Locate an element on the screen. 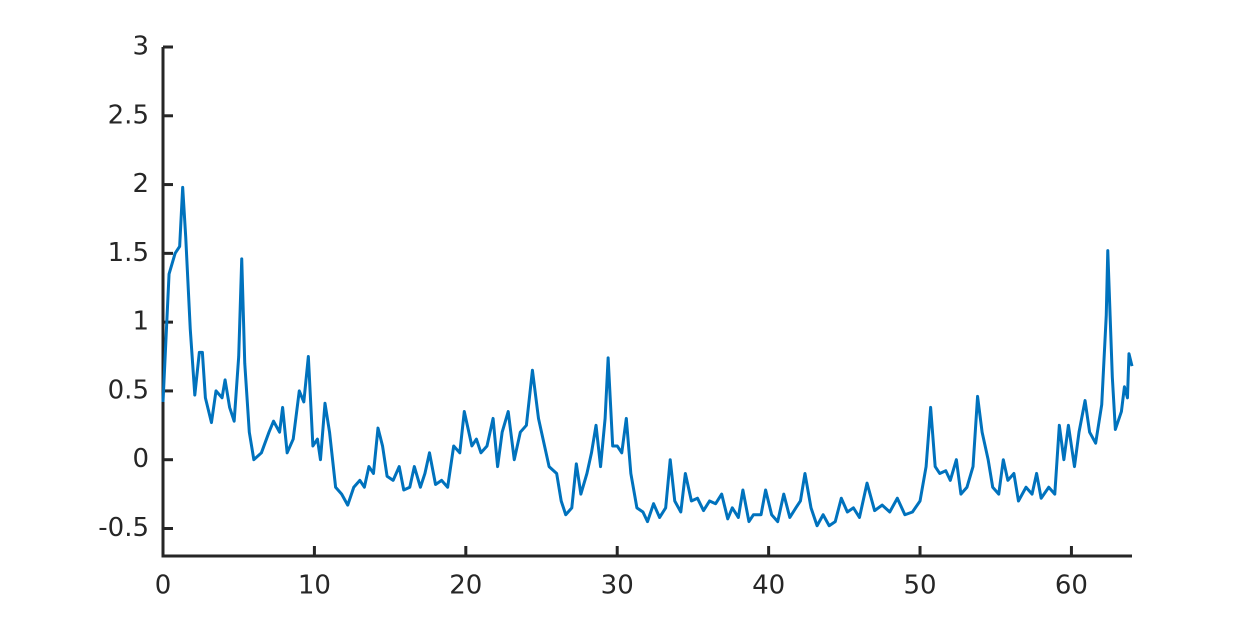 Image resolution: width=1250 pixels, height=625 pixels. x-tick-label: 50 is located at coordinates (919, 586).